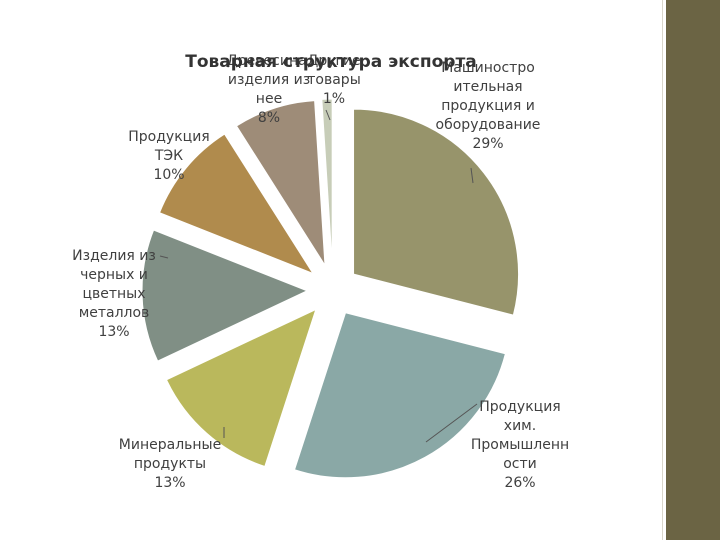 The width and height of the screenshot is (720, 540). I want to click on label-chemical-industry: Продукция хим. Промышленн ости 26%, so click(520, 445).